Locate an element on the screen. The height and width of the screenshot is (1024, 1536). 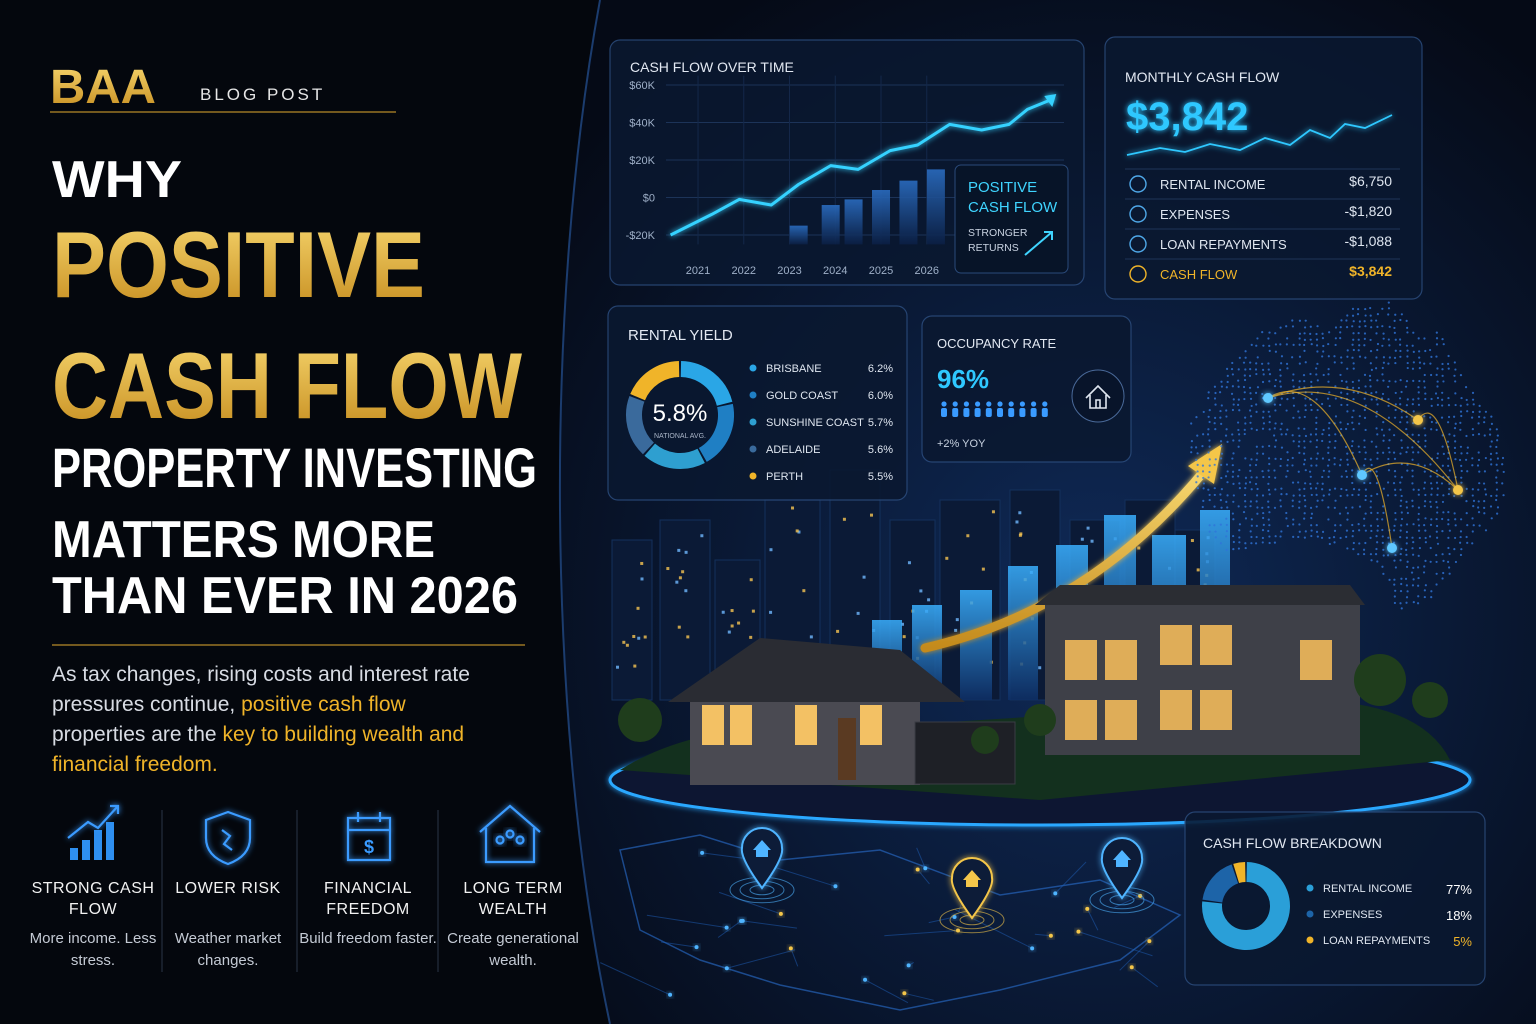
building is located at coordinates (632, 620).